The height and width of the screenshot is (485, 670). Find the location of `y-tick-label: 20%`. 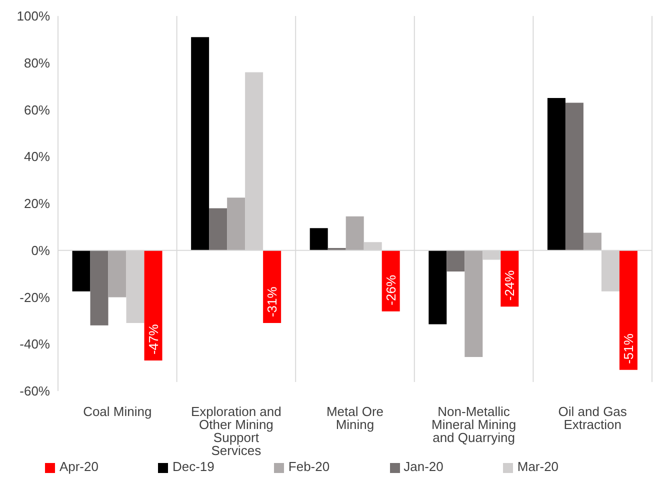

y-tick-label: 20% is located at coordinates (37, 204).